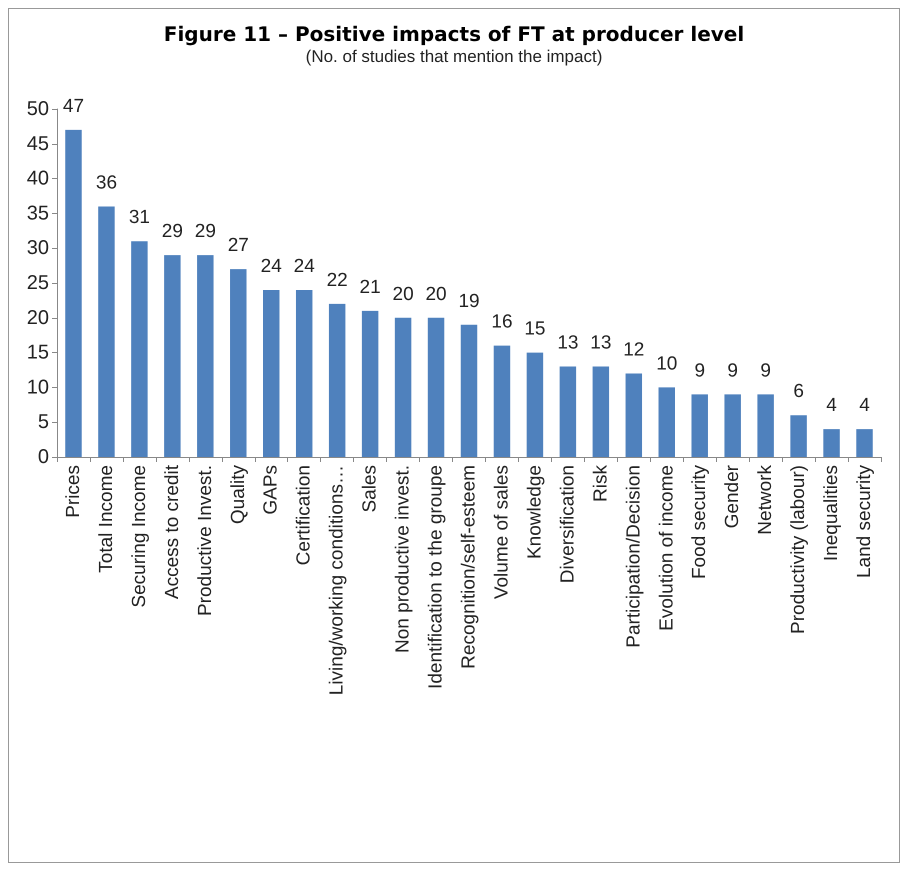  What do you see at coordinates (601, 483) in the screenshot?
I see `x-tick-label: Risk` at bounding box center [601, 483].